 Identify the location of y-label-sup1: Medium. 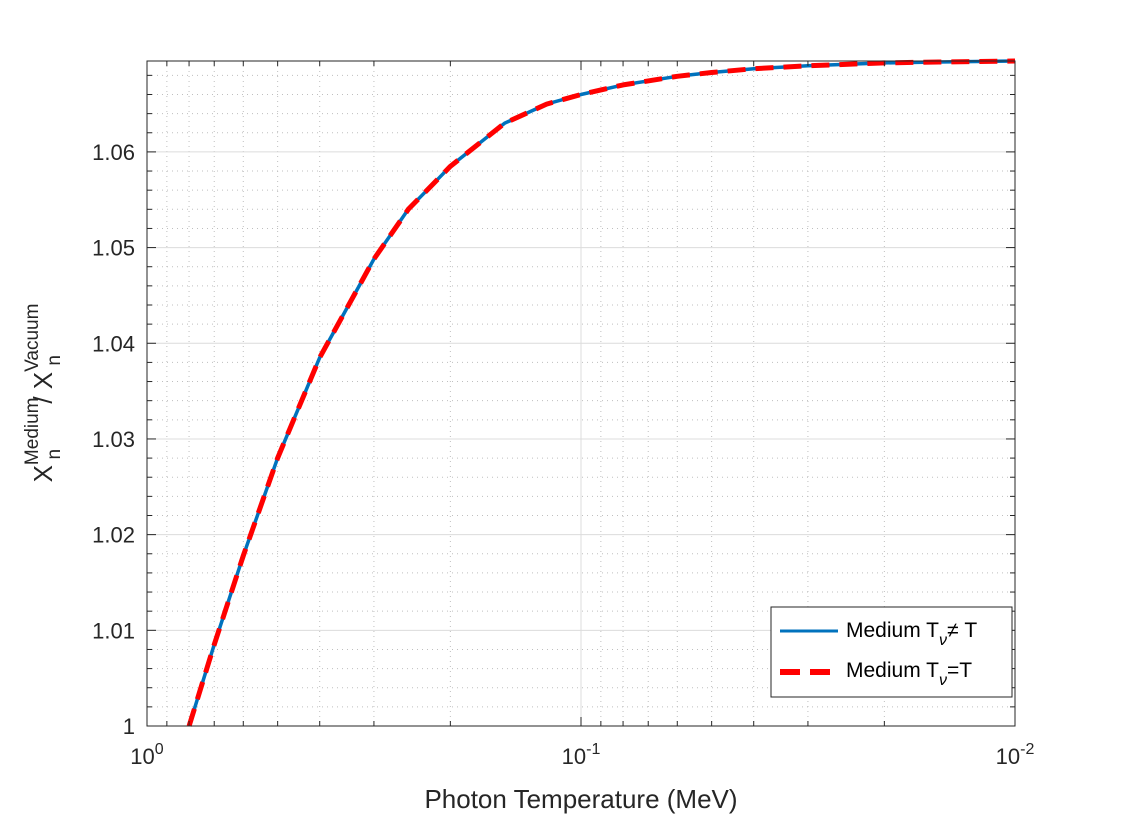
(32, 431).